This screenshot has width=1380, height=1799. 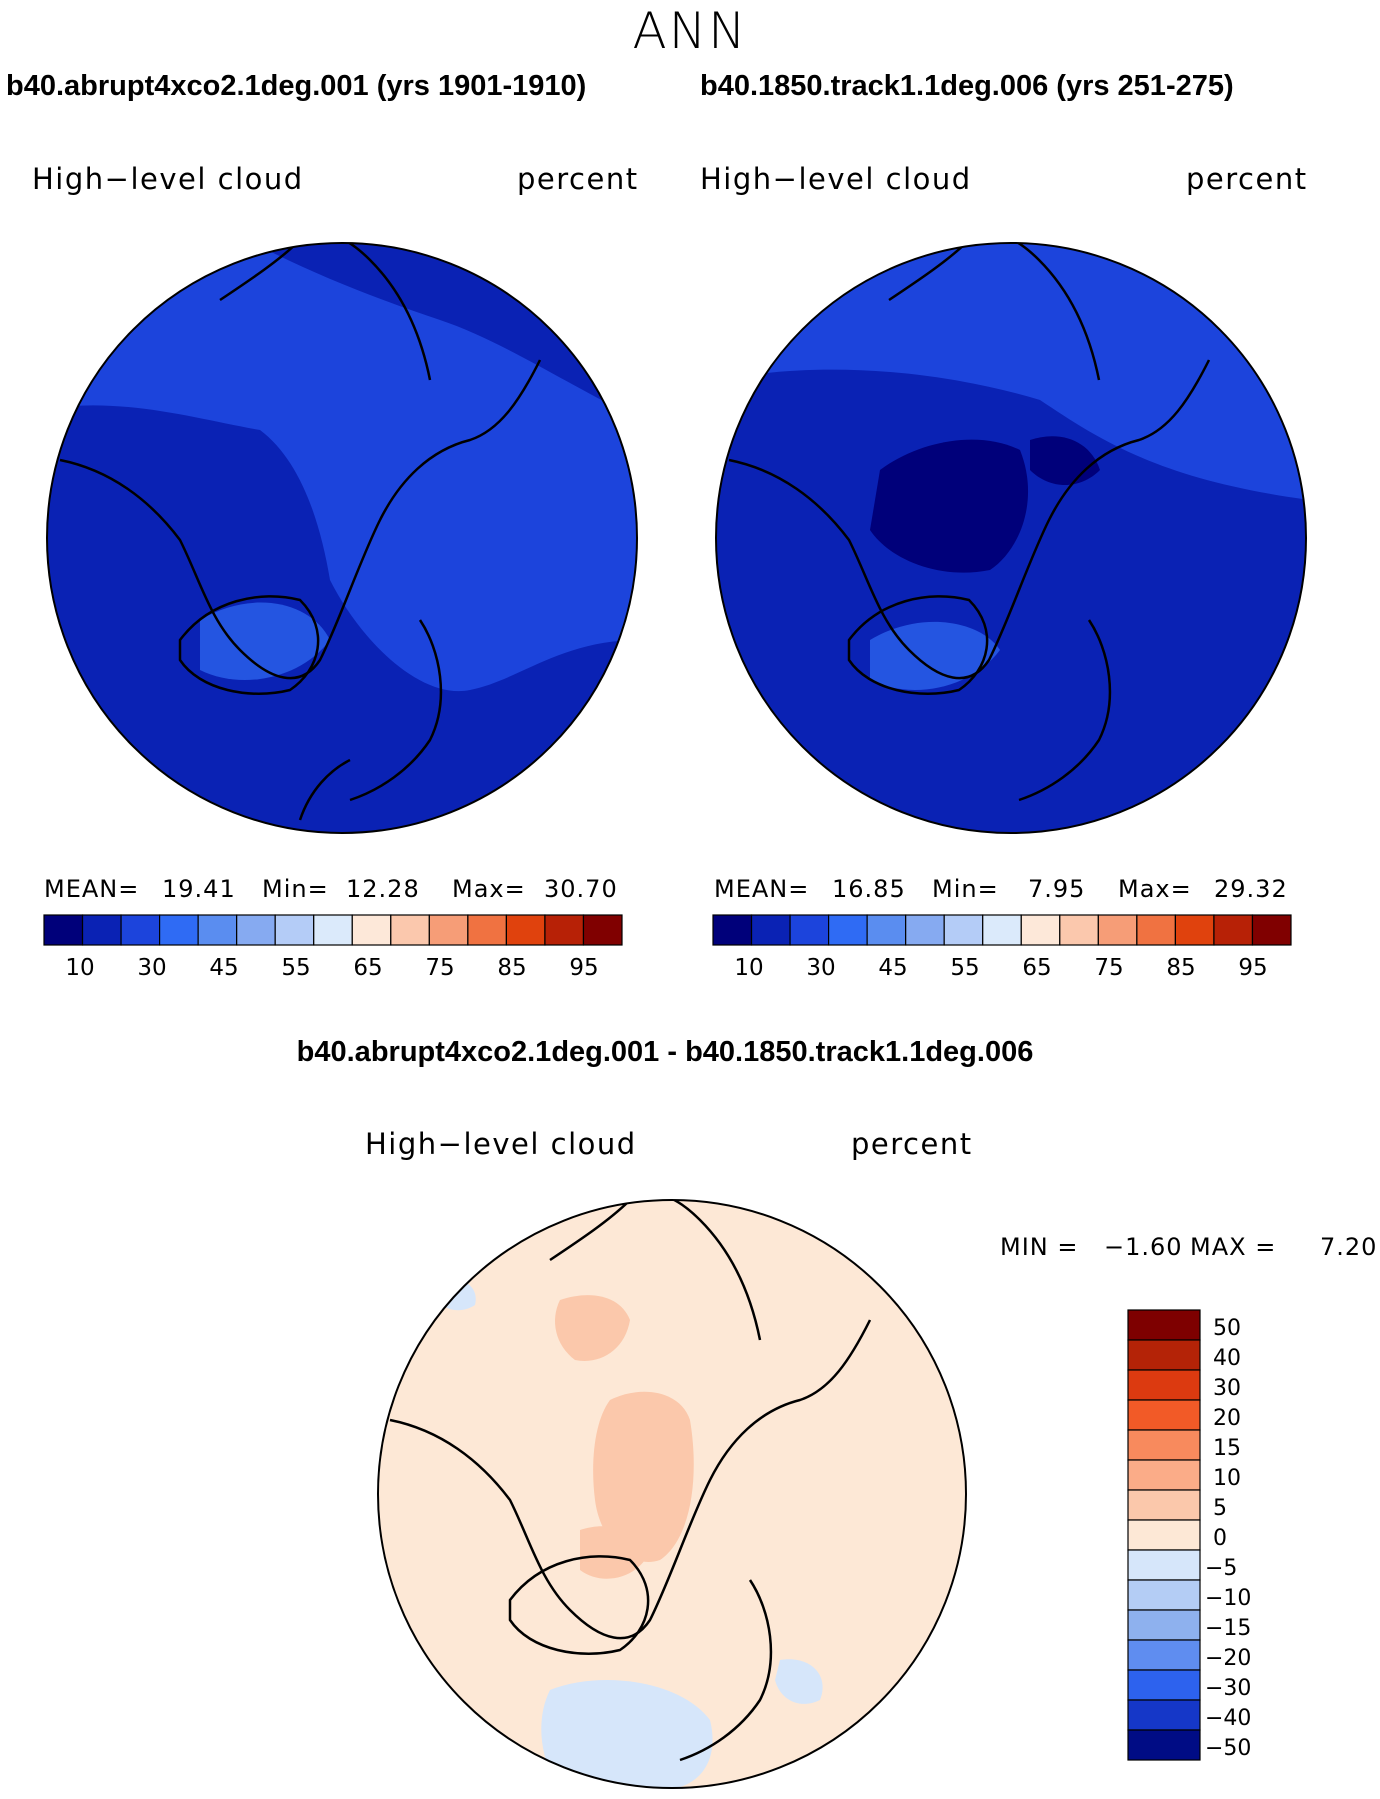 I want to click on panel1-lower-region, so click(x=342, y=619).